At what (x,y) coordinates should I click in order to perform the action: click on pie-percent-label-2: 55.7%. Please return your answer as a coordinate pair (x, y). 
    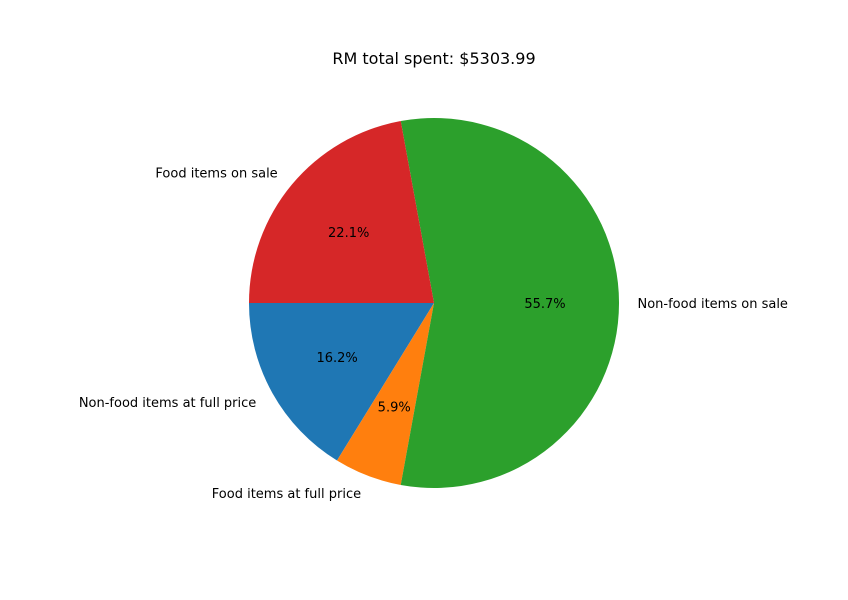
    Looking at the image, I should click on (544, 304).